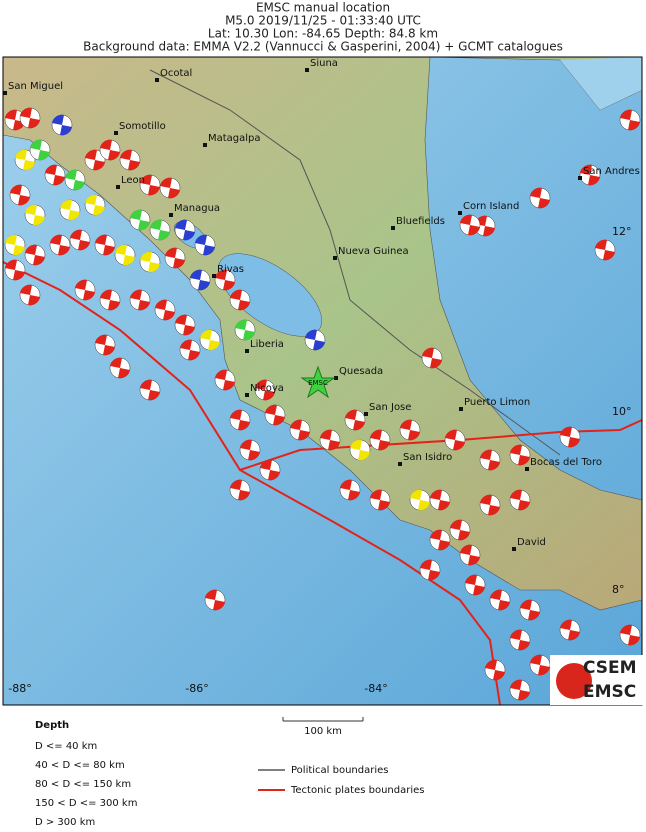  I want to click on caribbean, so click(601, 83).